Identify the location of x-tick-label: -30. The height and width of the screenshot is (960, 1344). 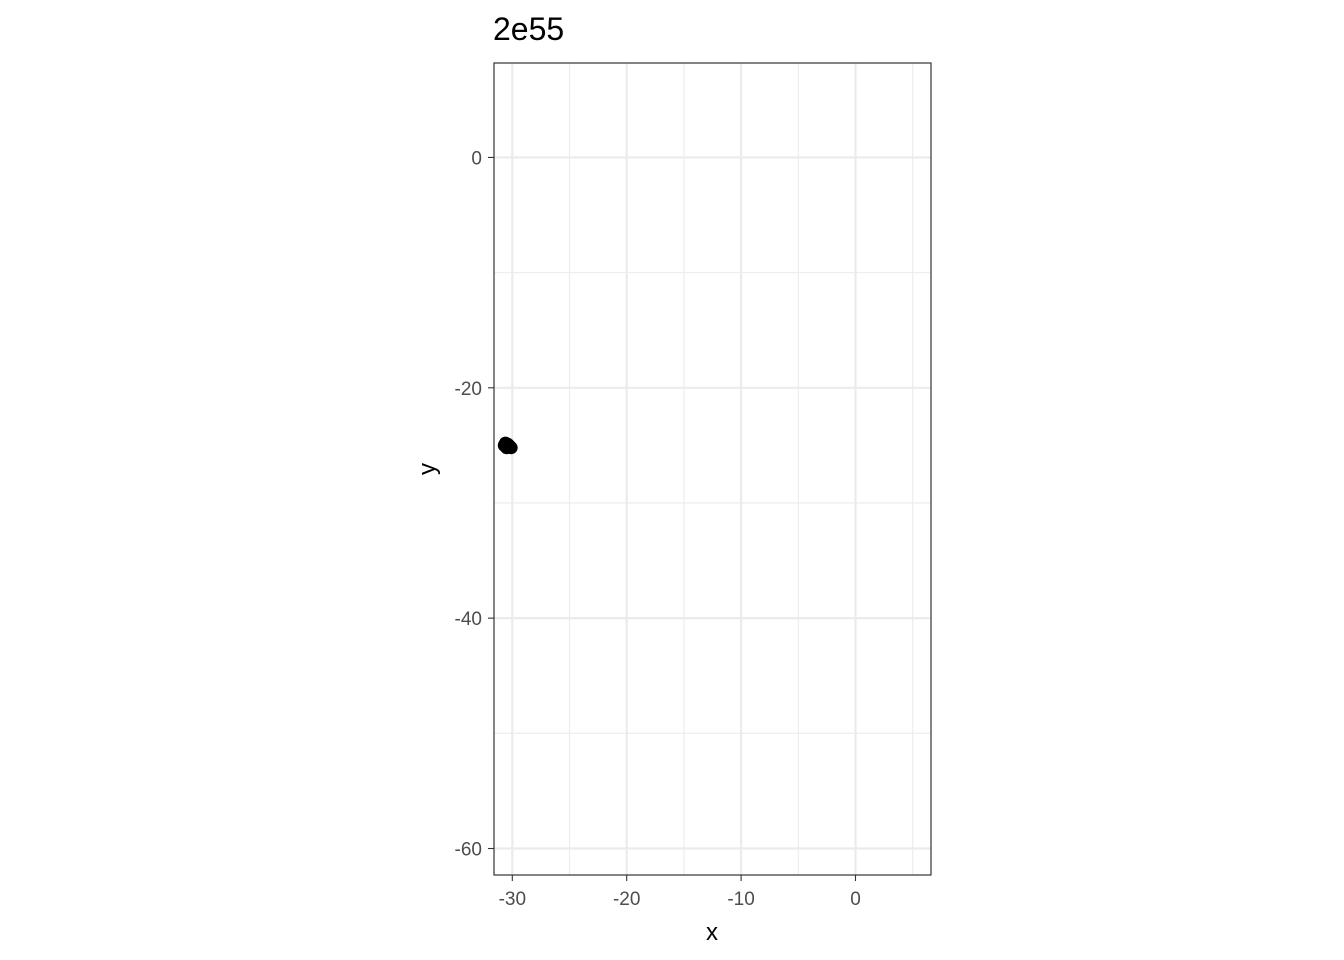
(512, 899).